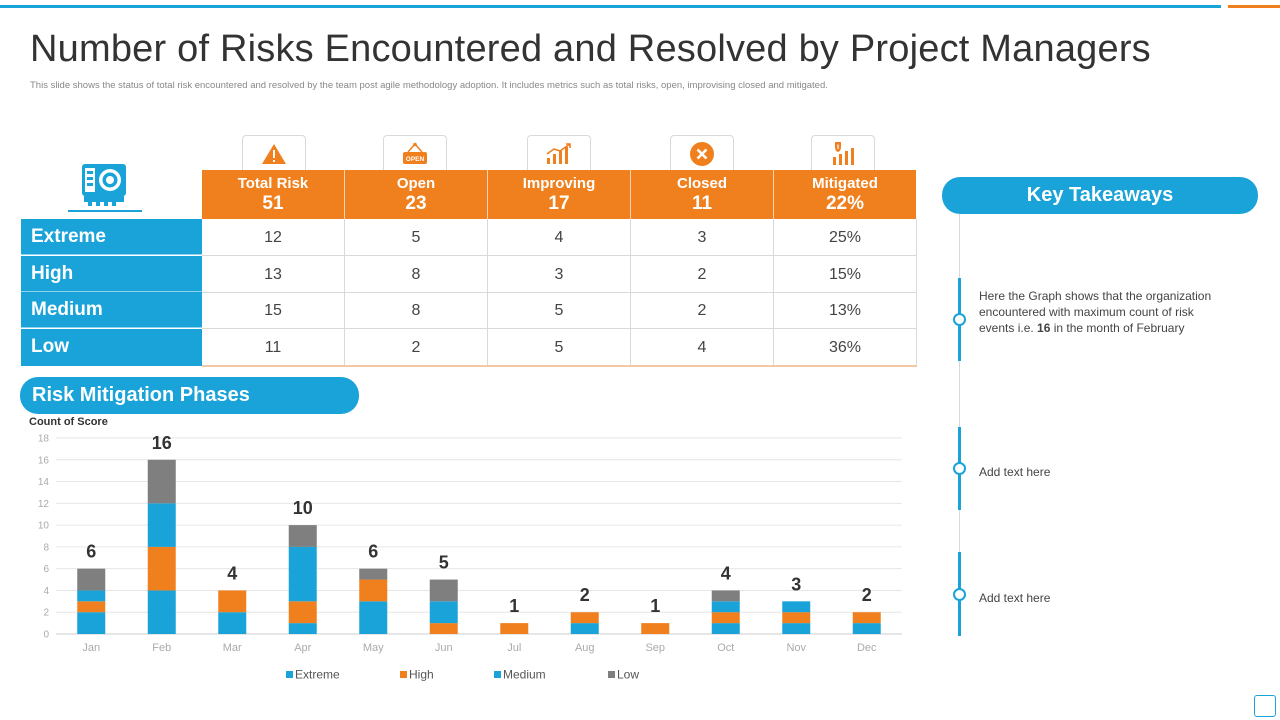 Image resolution: width=1280 pixels, height=720 pixels. I want to click on chart-y-axis-label: Count of Score, so click(68, 422).